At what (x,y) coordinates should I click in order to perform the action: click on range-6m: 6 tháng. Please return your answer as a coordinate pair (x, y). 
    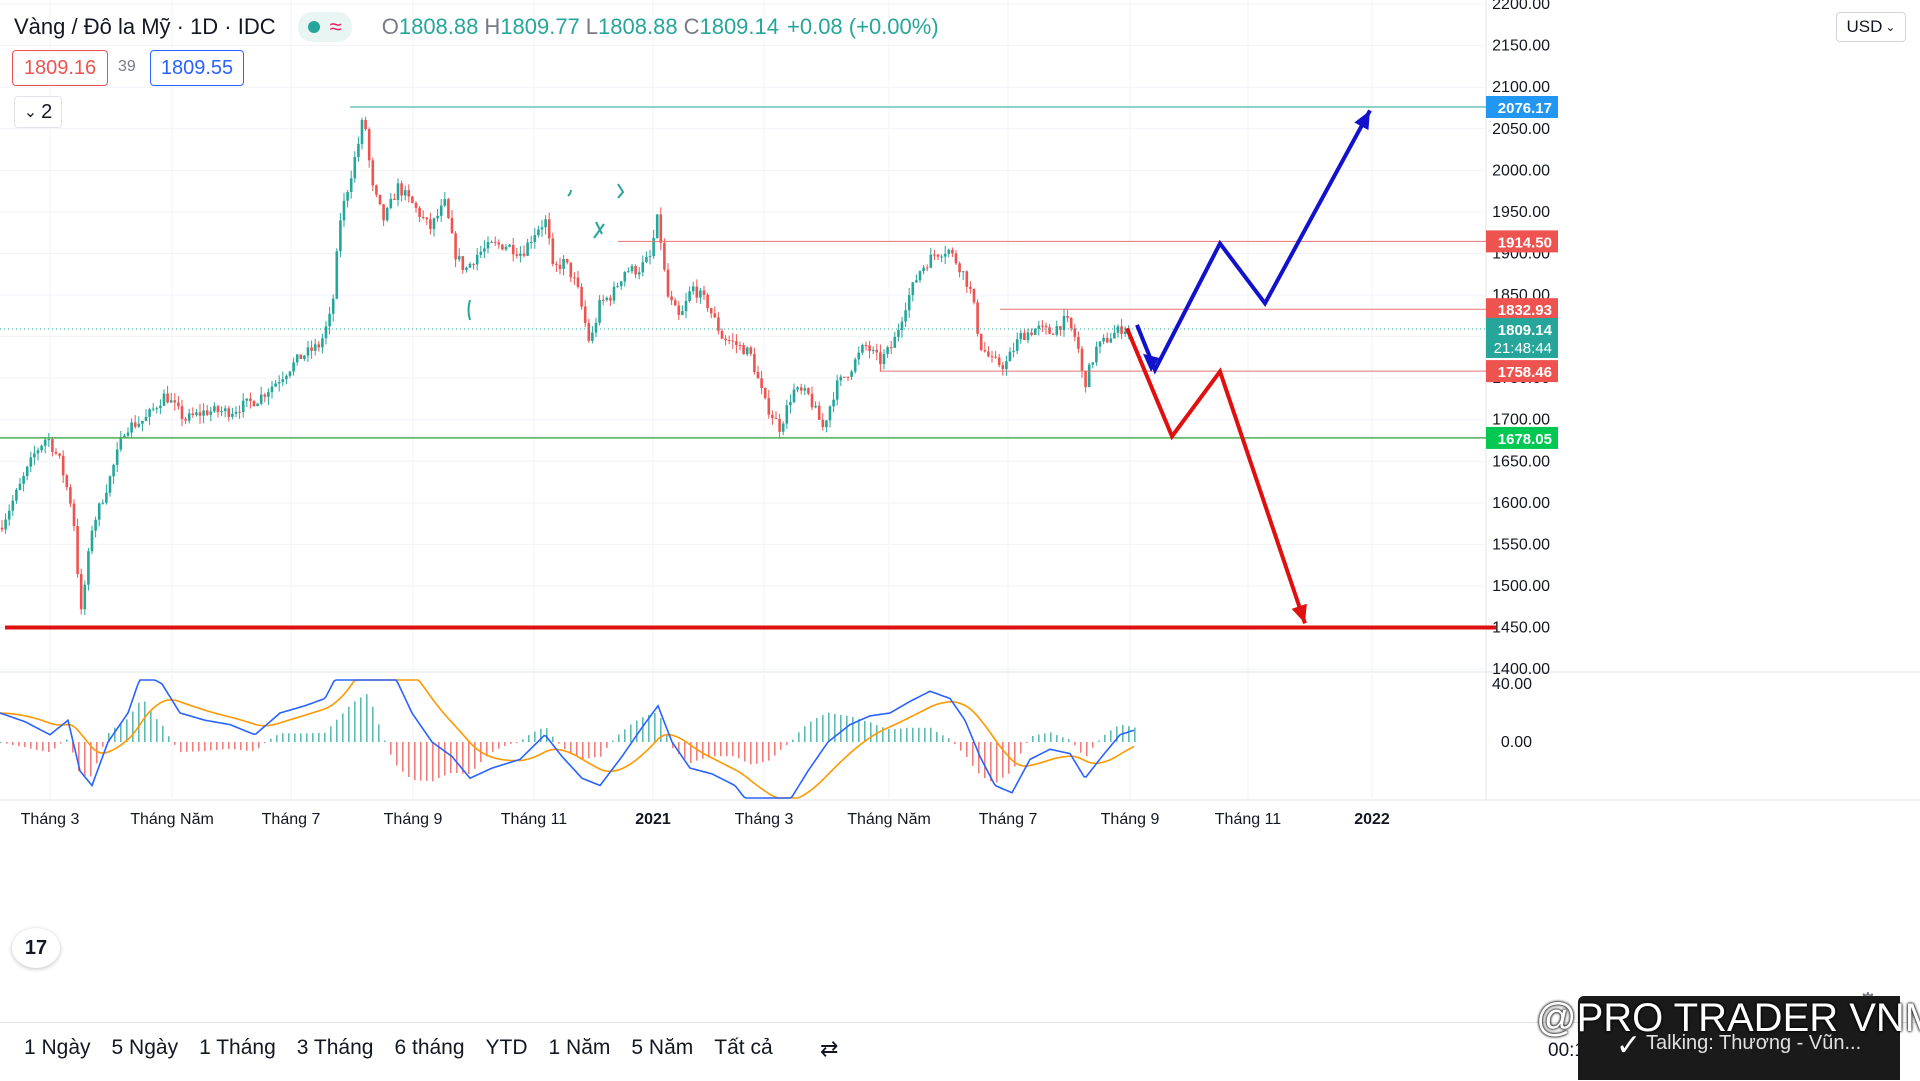
    Looking at the image, I should click on (429, 1047).